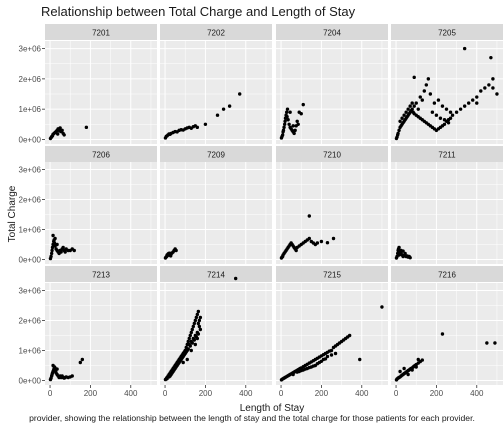  Describe the element at coordinates (216, 33) in the screenshot. I see `facet-strip-label: 7202` at that location.